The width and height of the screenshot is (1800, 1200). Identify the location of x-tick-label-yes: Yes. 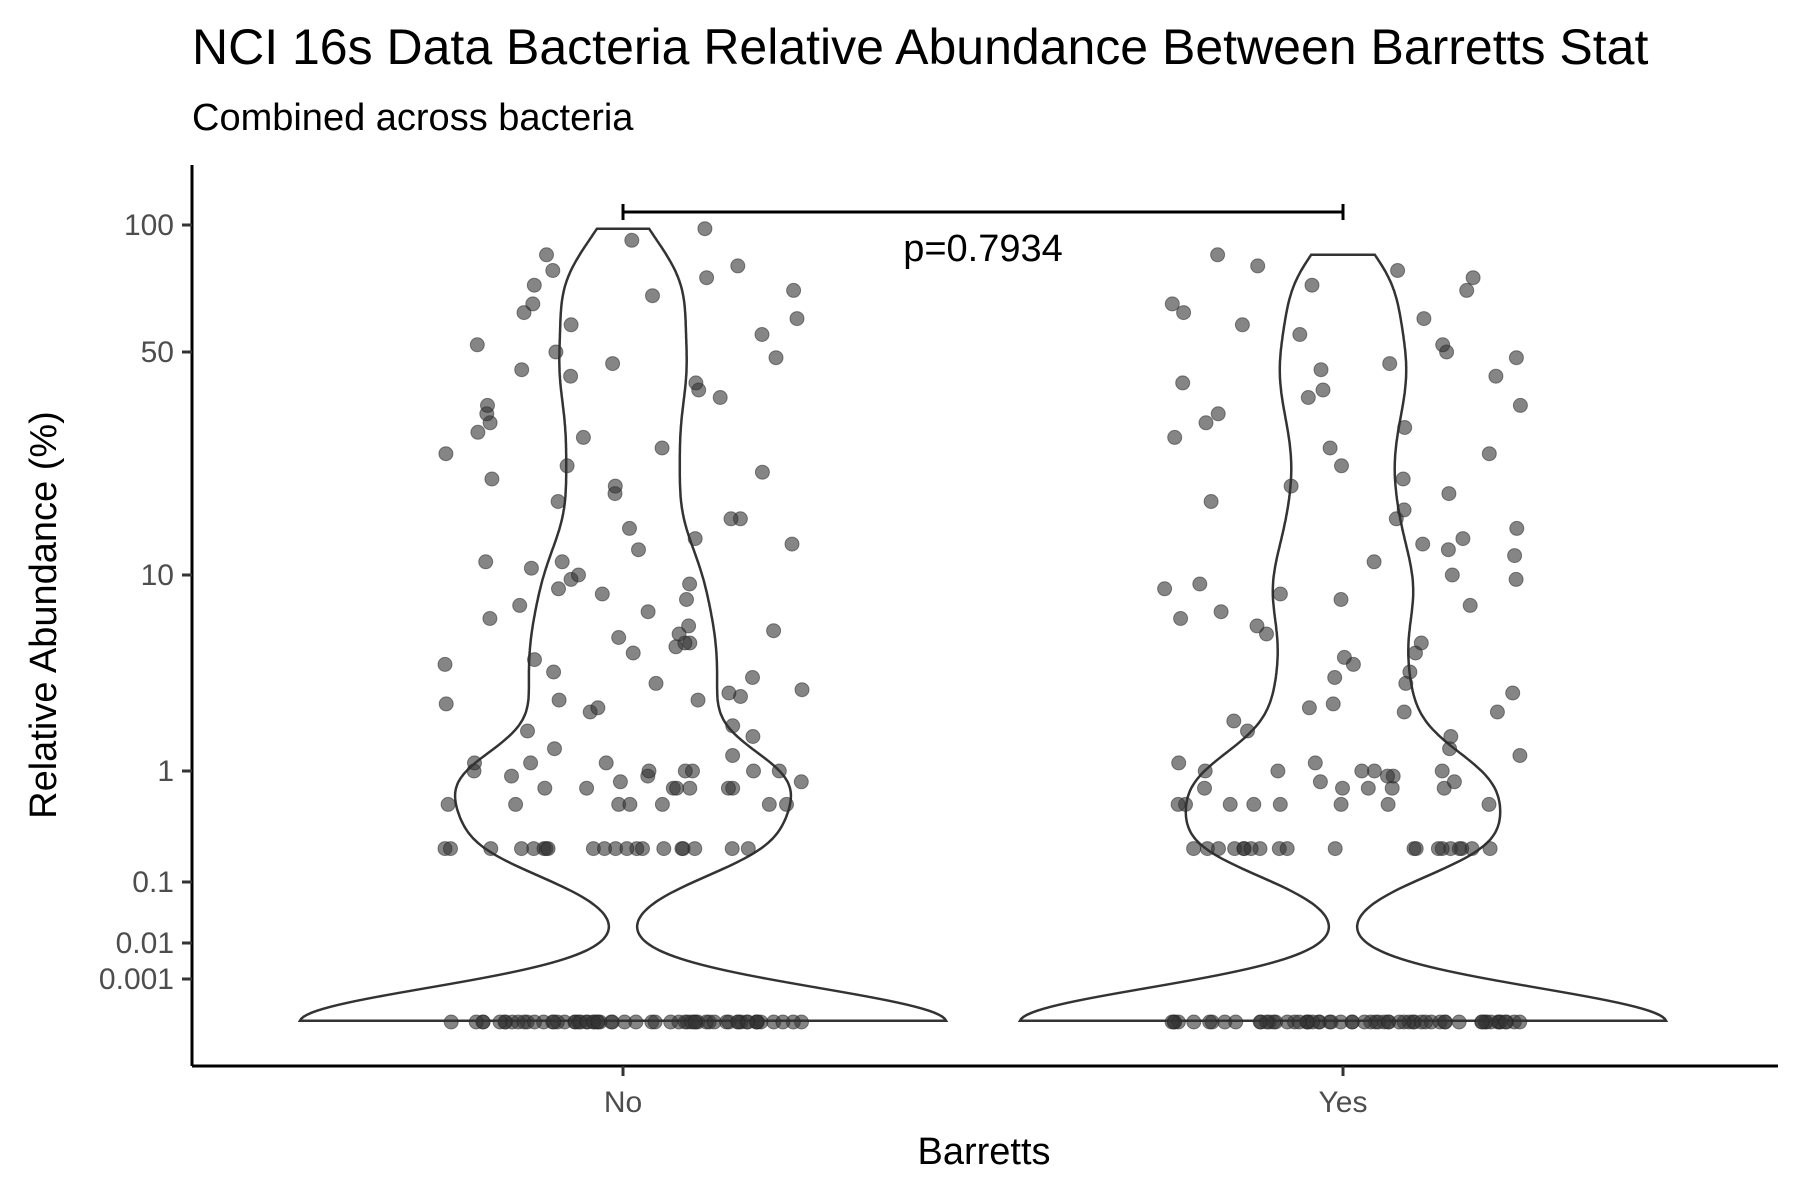
(1343, 1102).